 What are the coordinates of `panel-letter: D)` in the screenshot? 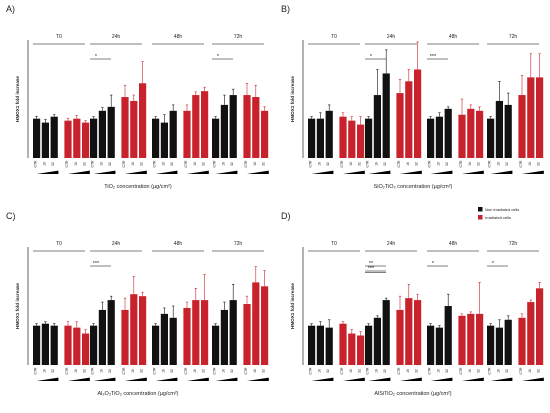 It's located at (286, 216).